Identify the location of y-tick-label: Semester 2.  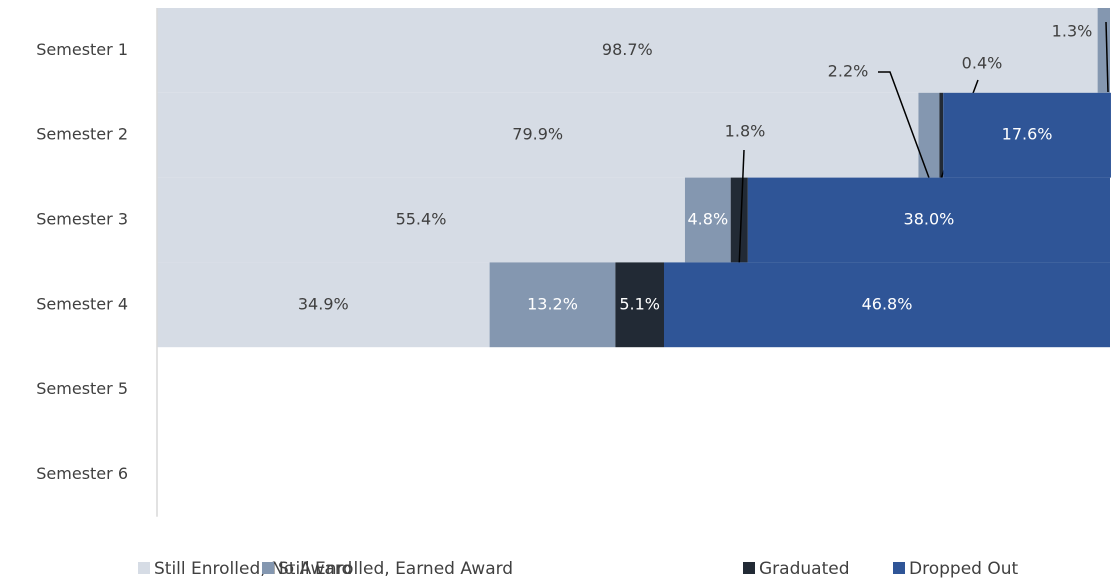
(82, 134).